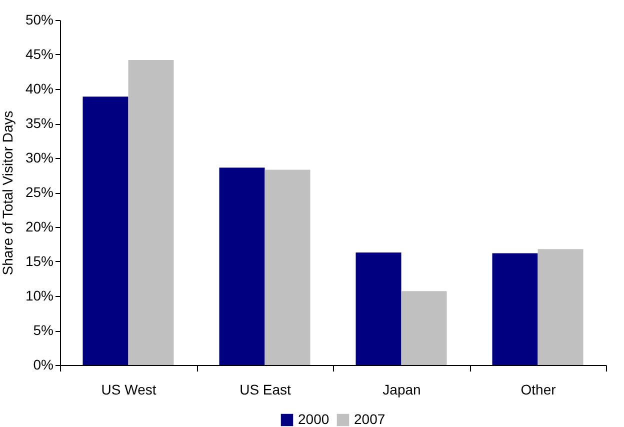 The height and width of the screenshot is (427, 624). Describe the element at coordinates (39, 158) in the screenshot. I see `y-tick-label: 30%` at that location.